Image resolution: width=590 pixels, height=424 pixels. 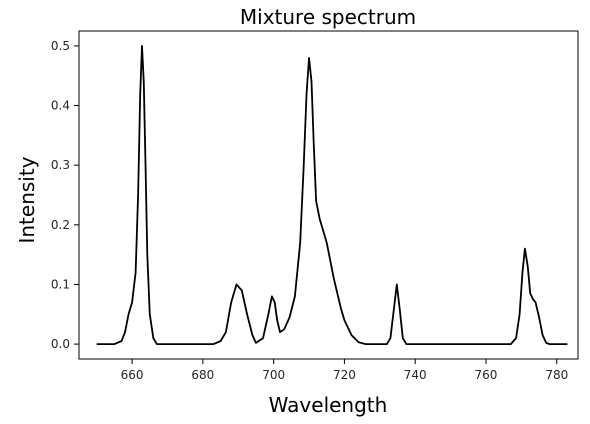 What do you see at coordinates (60, 225) in the screenshot?
I see `y-tick-label: 0.2` at bounding box center [60, 225].